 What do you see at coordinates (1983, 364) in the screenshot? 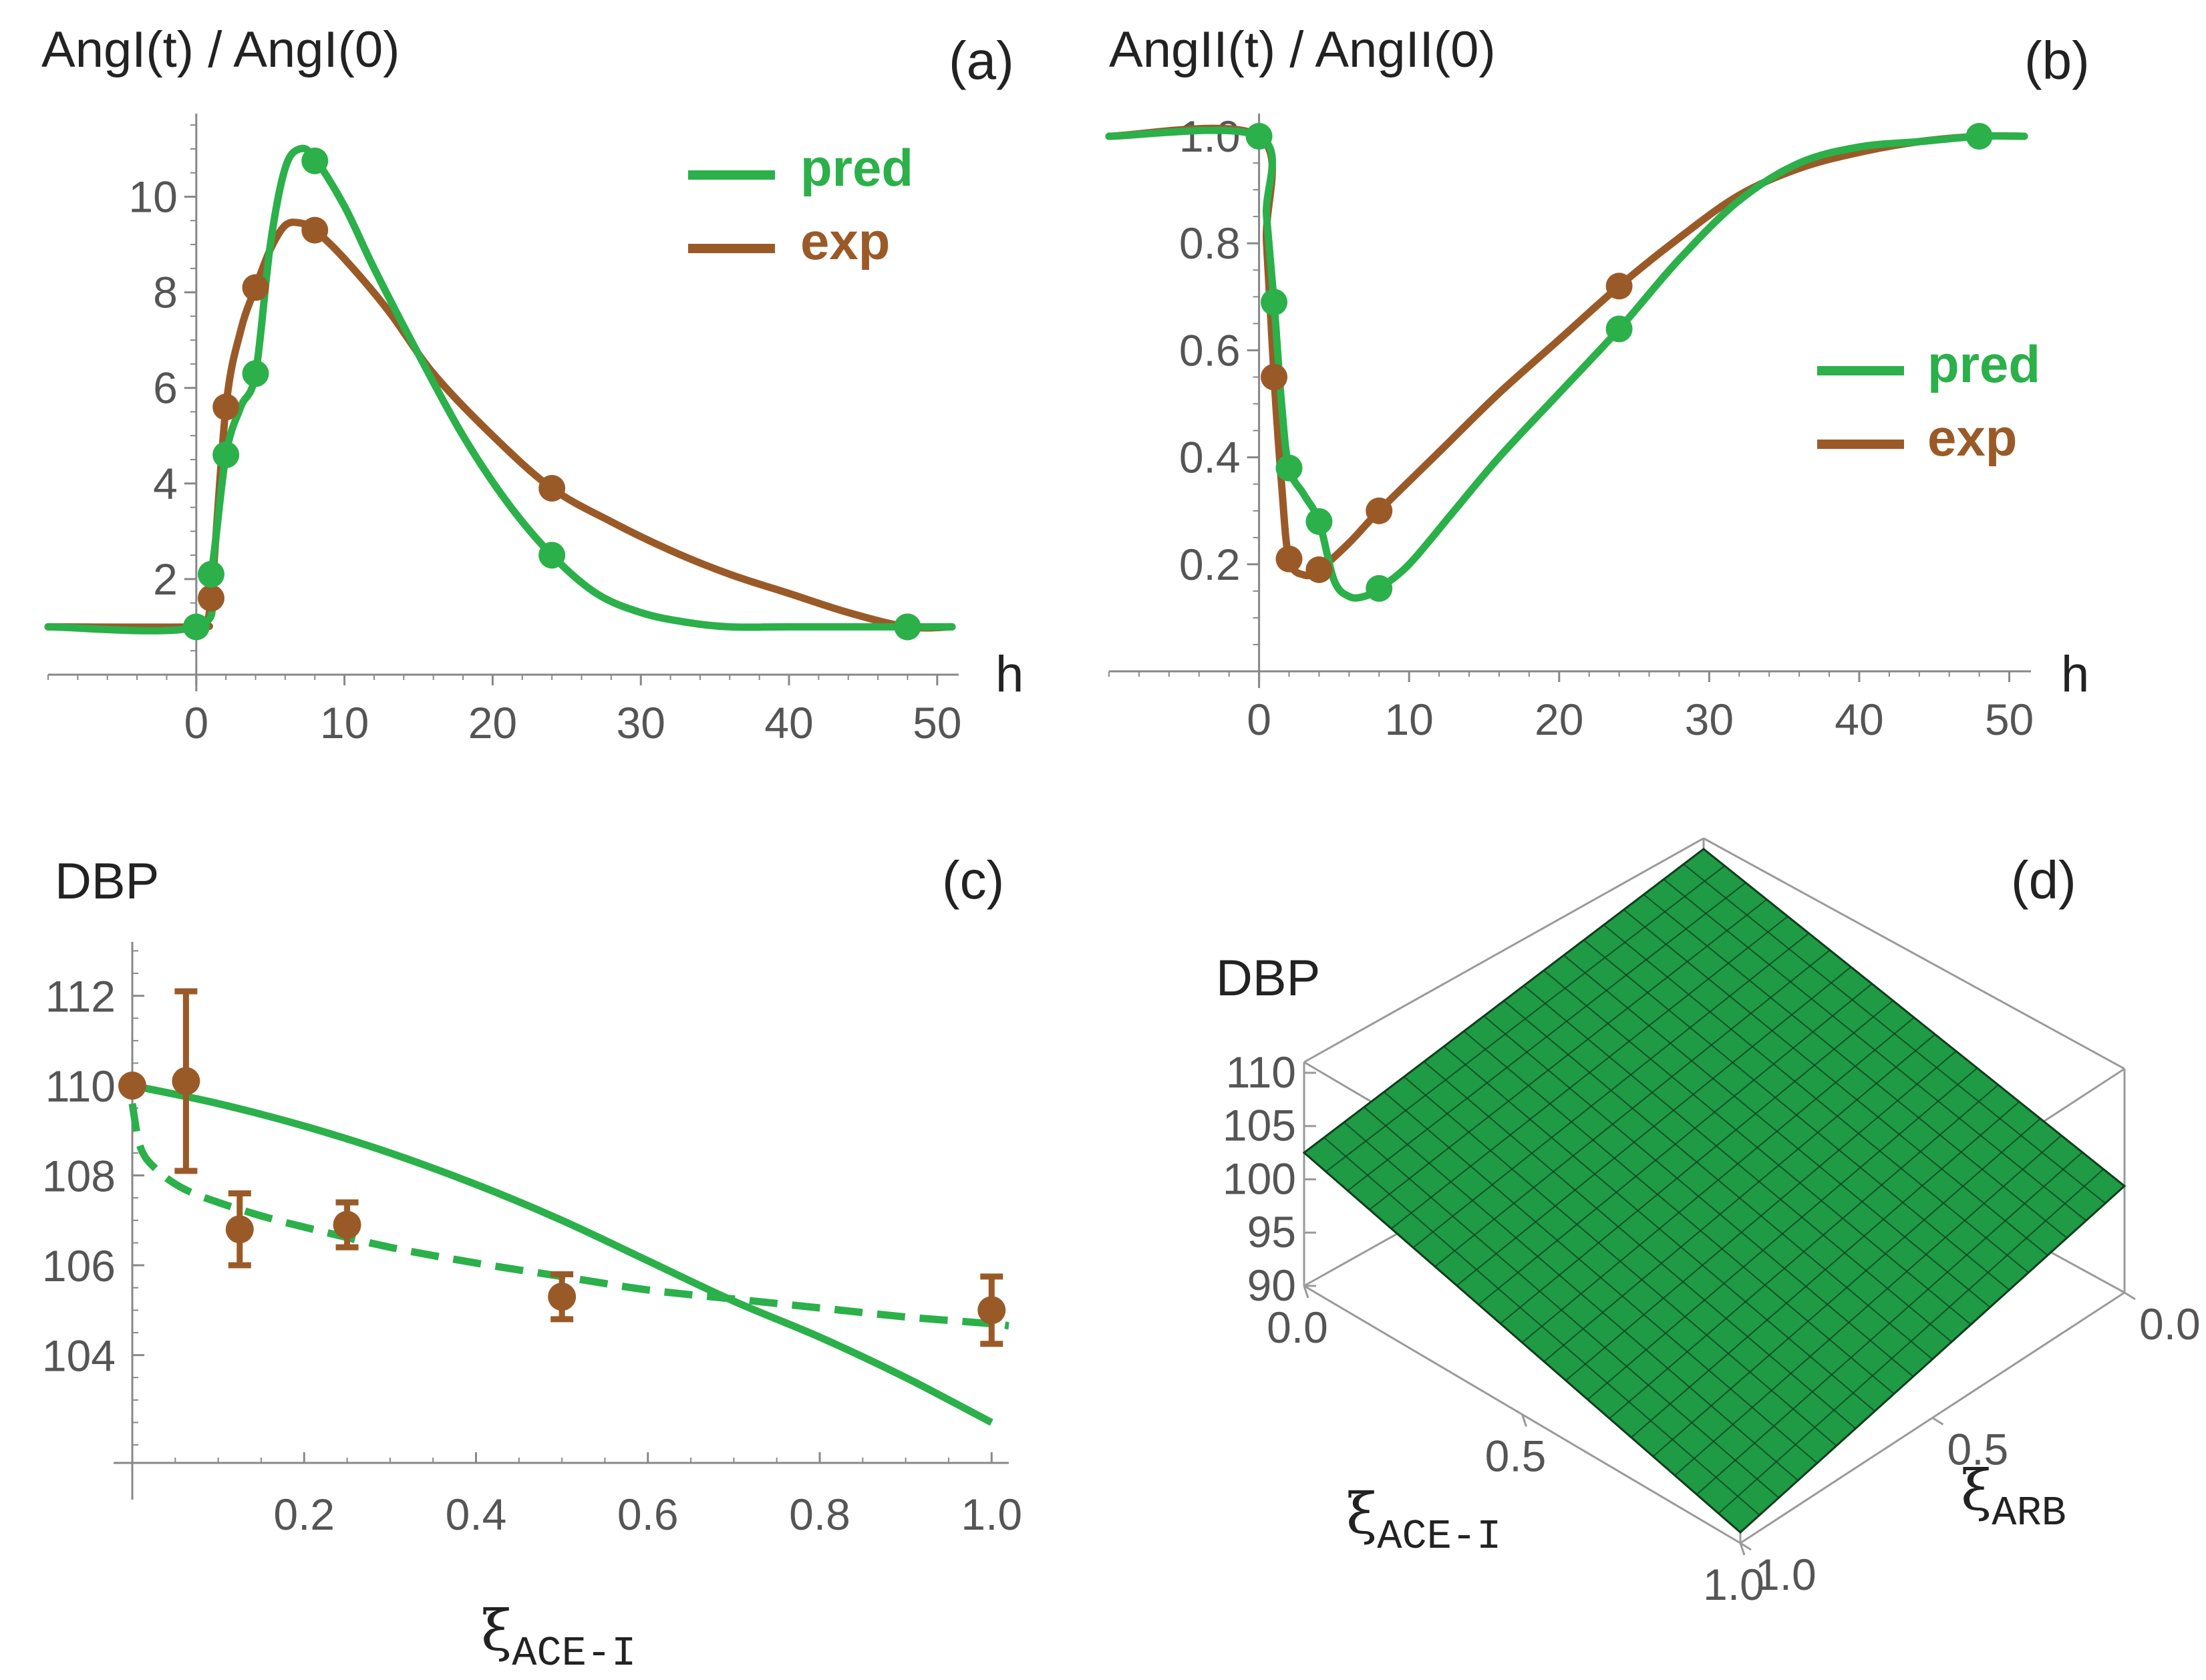
I see `legend-b-pred-label: pred` at bounding box center [1983, 364].